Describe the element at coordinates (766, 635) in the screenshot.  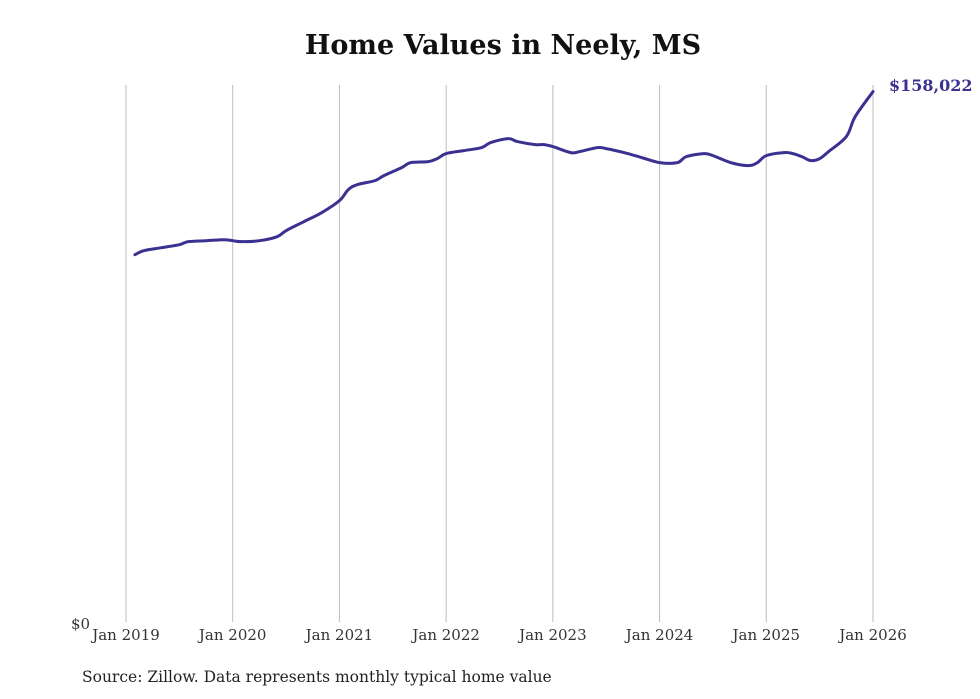
I see `x-tick-label: Jan 2025` at that location.